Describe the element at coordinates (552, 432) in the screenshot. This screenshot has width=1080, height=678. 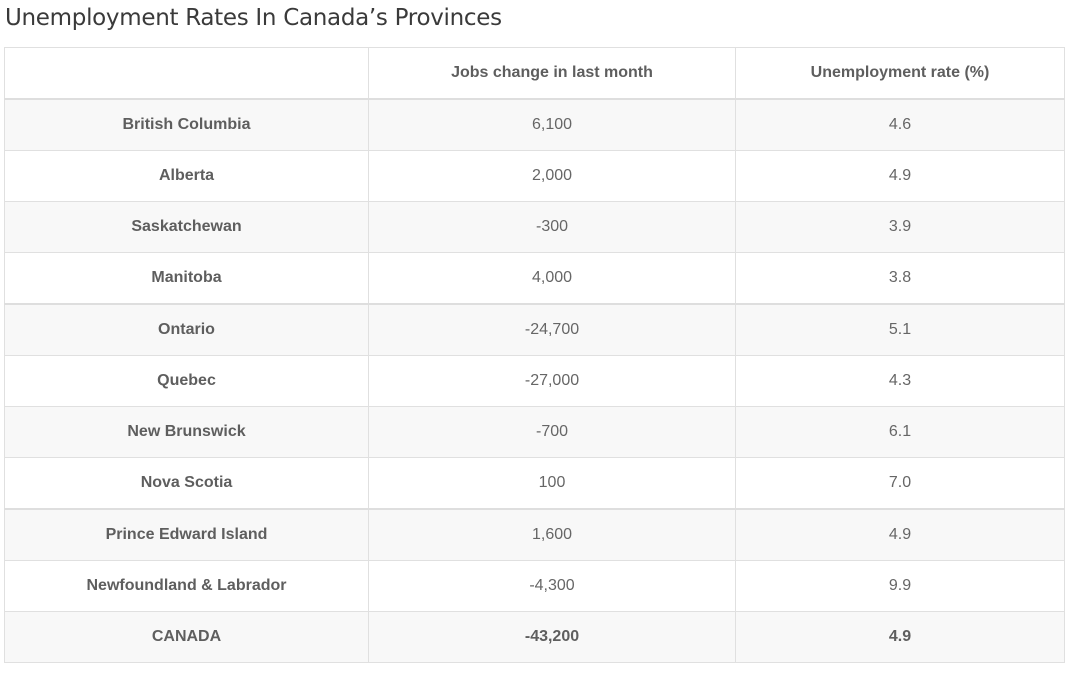
I see `jobs-change-cell: -700` at that location.